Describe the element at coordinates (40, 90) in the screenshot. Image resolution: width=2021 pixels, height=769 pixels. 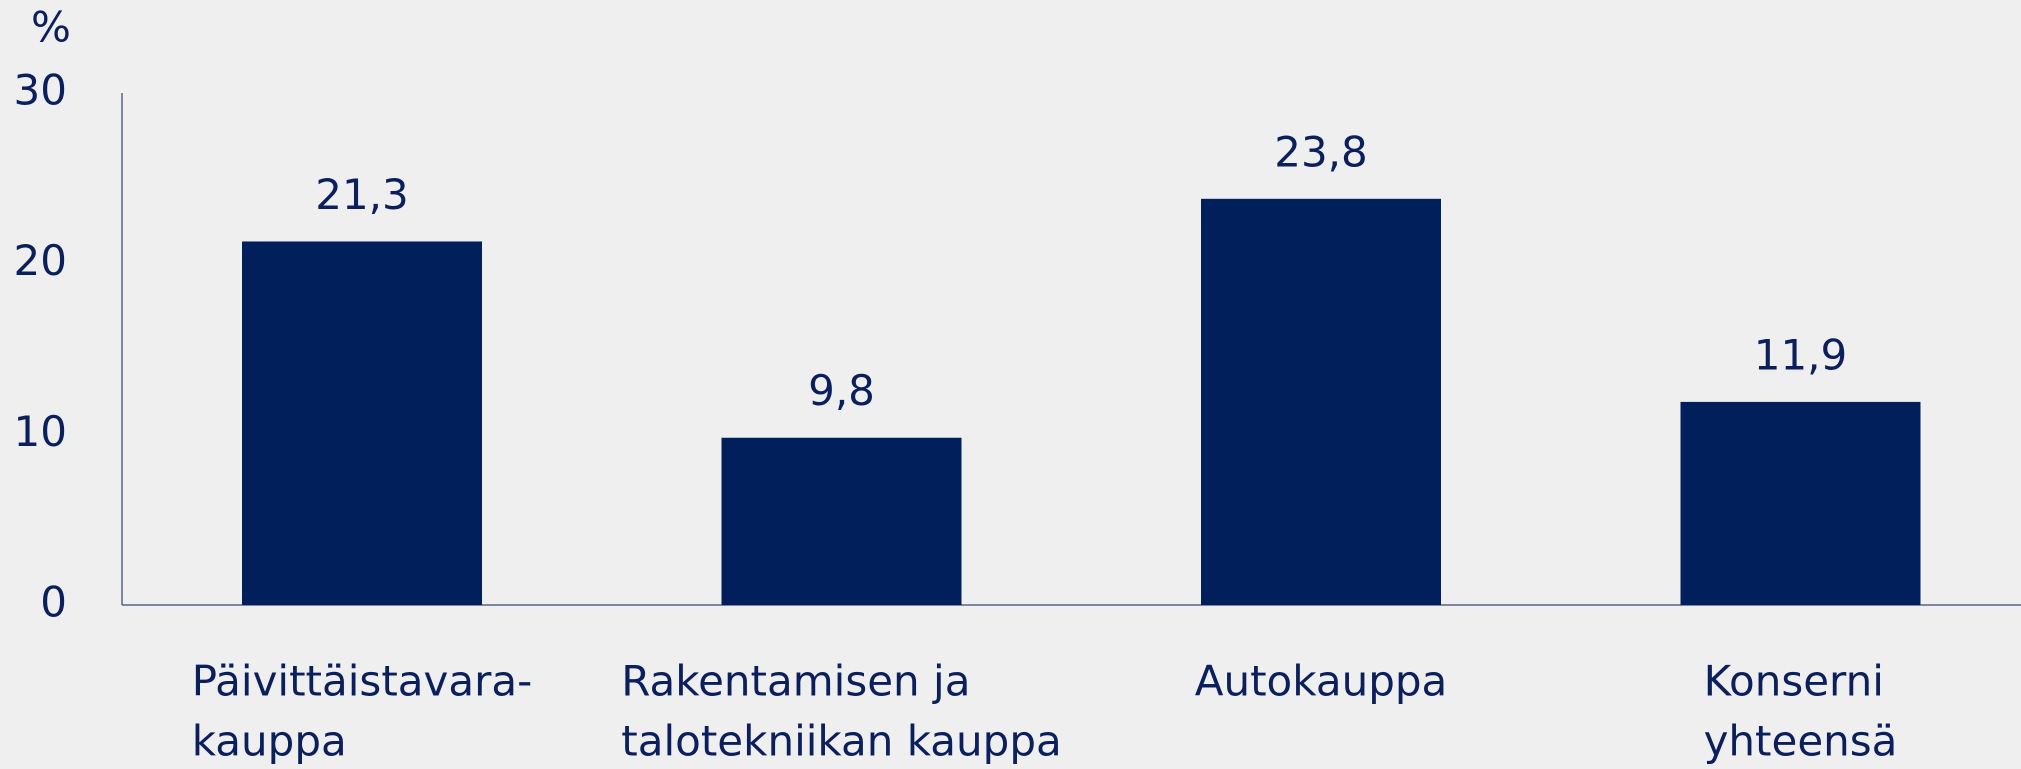
I see `y-tick-label: 30` at that location.